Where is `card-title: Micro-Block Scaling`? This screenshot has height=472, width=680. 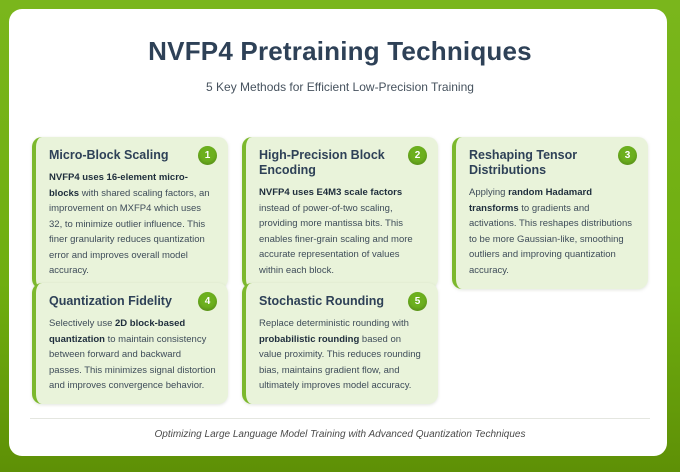 card-title: Micro-Block Scaling is located at coordinates (109, 155).